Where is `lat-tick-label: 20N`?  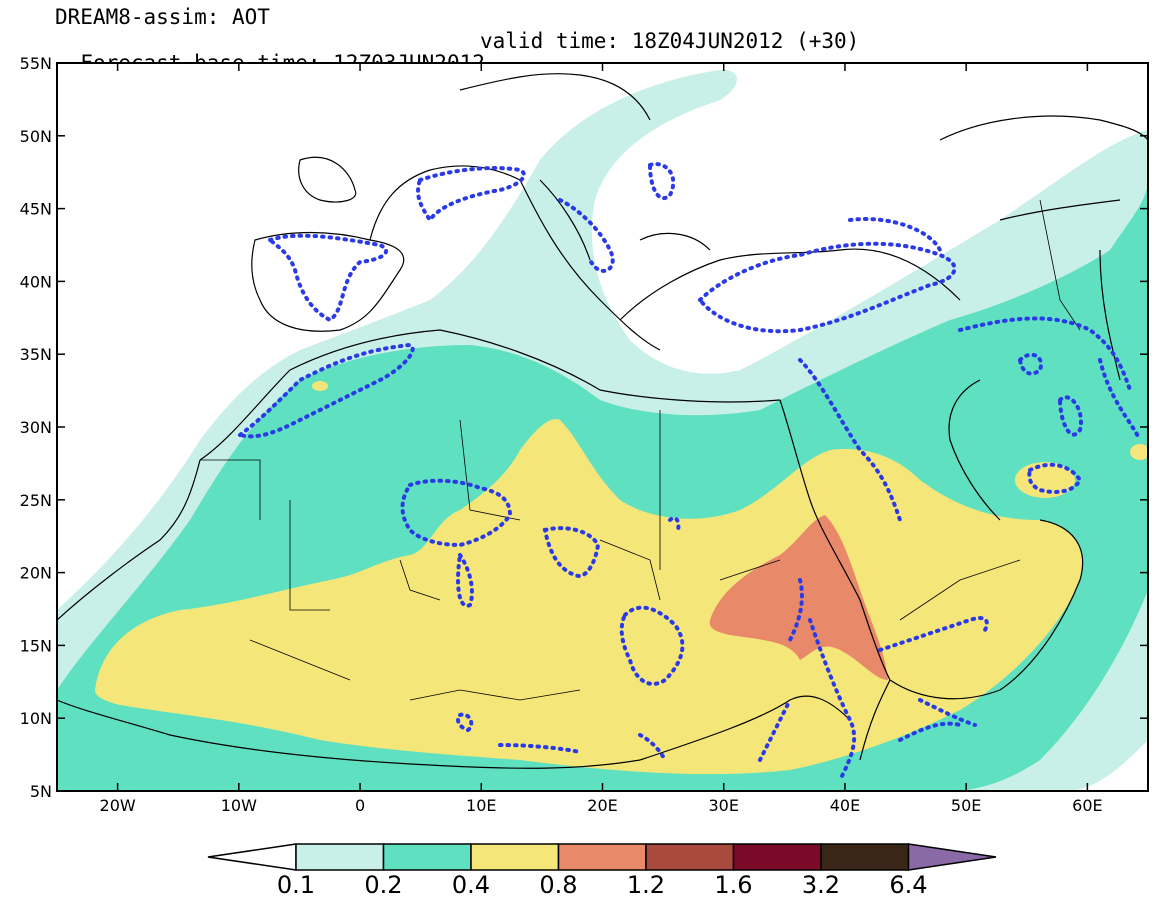
lat-tick-label: 20N is located at coordinates (36, 573).